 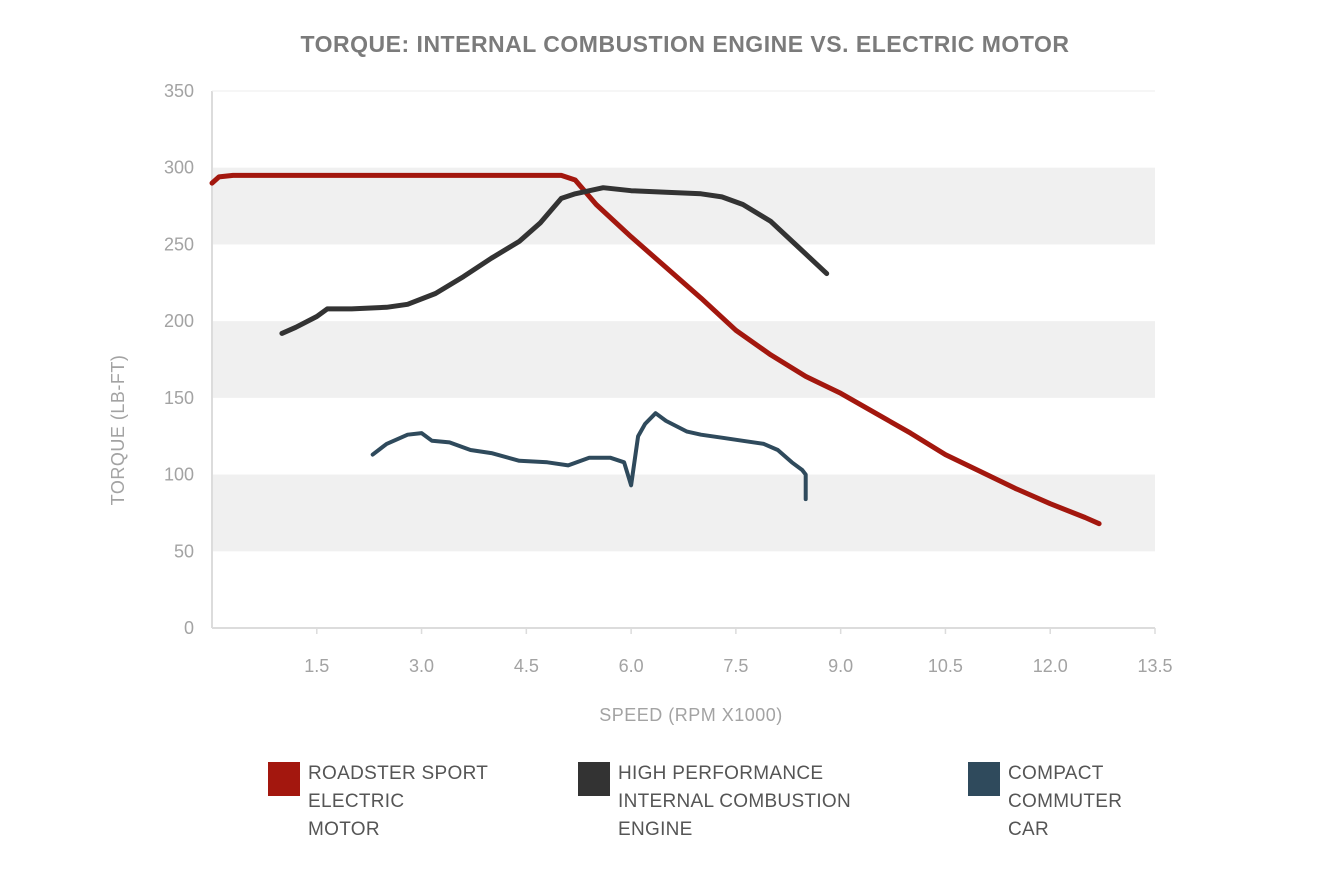 What do you see at coordinates (526, 666) in the screenshot?
I see `x-tick-label: 4.5` at bounding box center [526, 666].